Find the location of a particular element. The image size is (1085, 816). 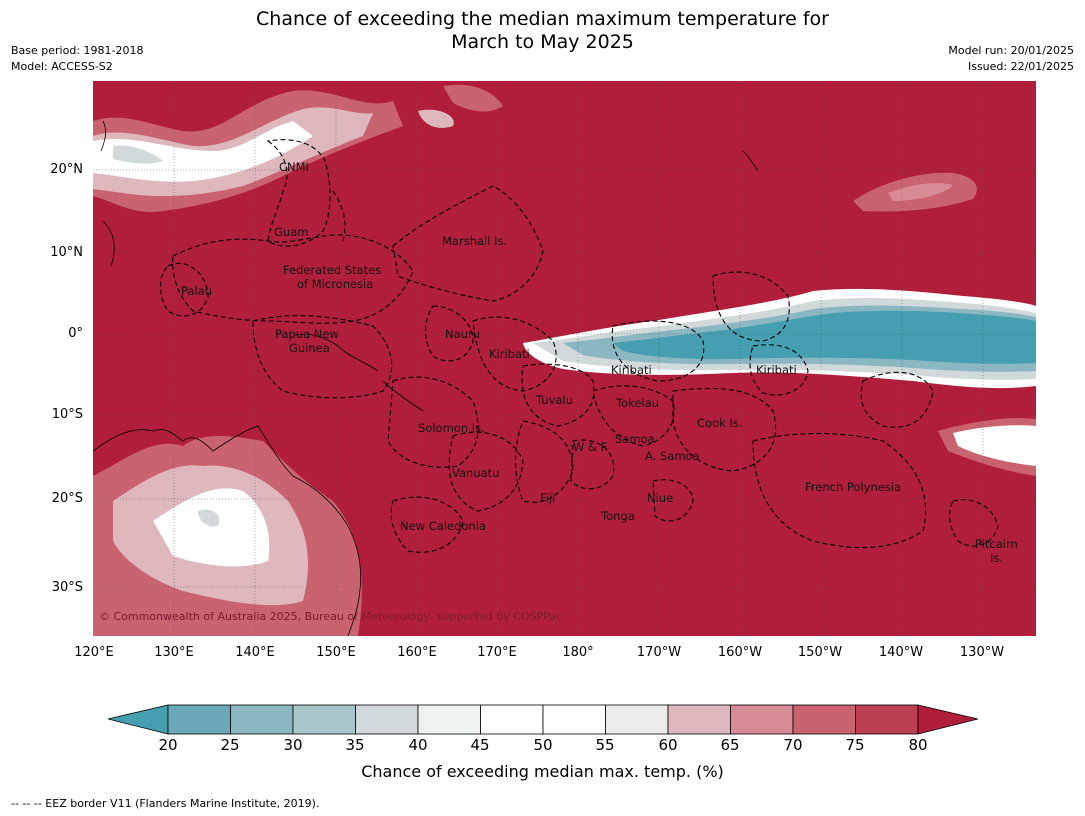

label-wf: W & F is located at coordinates (590, 447).